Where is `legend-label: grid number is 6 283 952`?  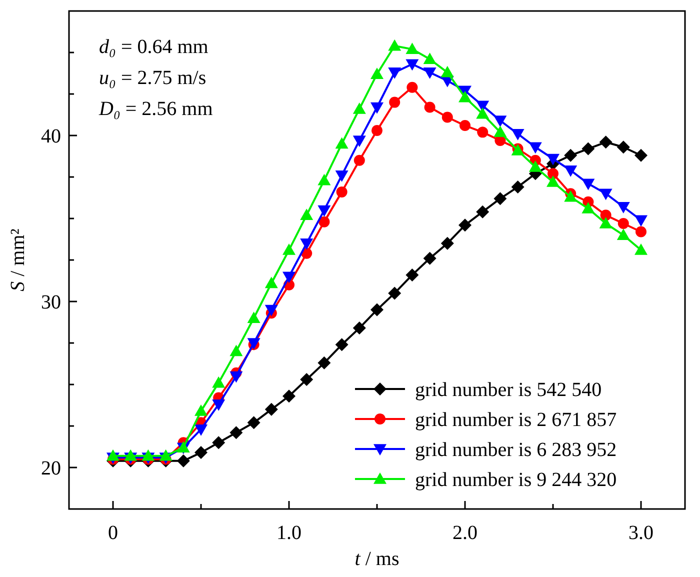 legend-label: grid number is 6 283 952 is located at coordinates (516, 450).